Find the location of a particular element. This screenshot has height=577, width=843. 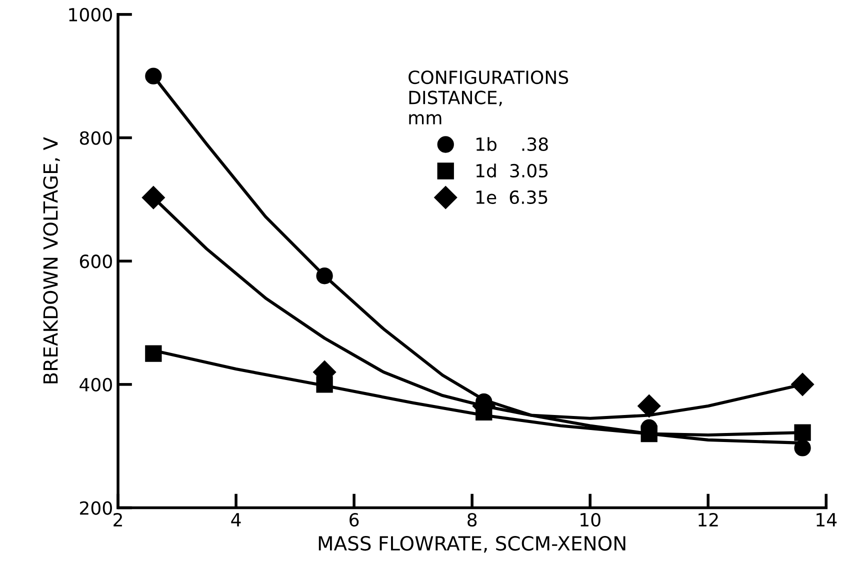

x-tick-label: 4 is located at coordinates (236, 519).